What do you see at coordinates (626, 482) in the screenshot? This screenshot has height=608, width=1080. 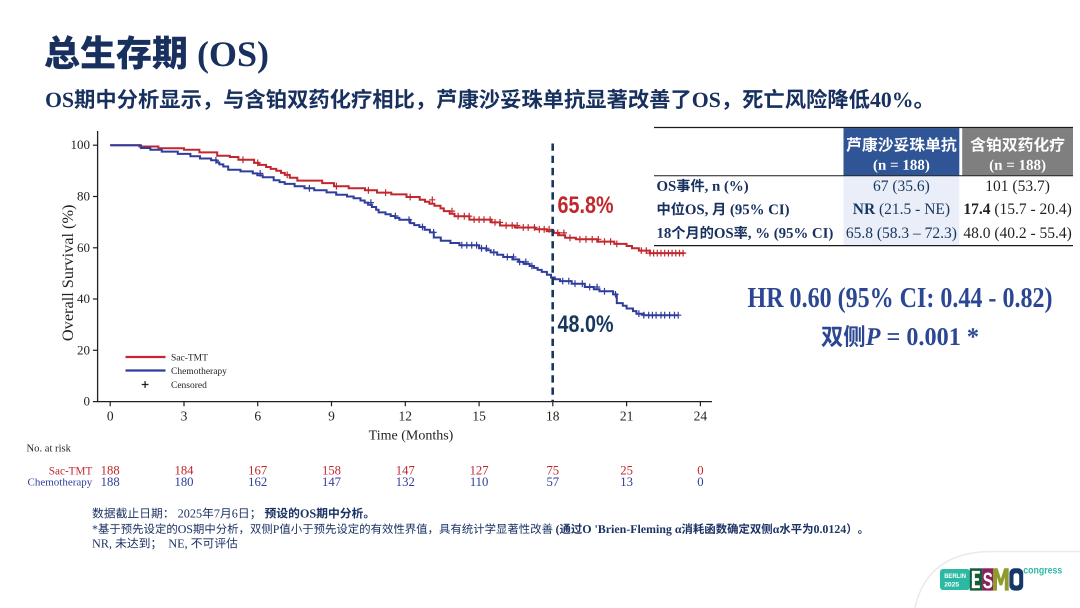 I see `svg-text: 13` at bounding box center [626, 482].